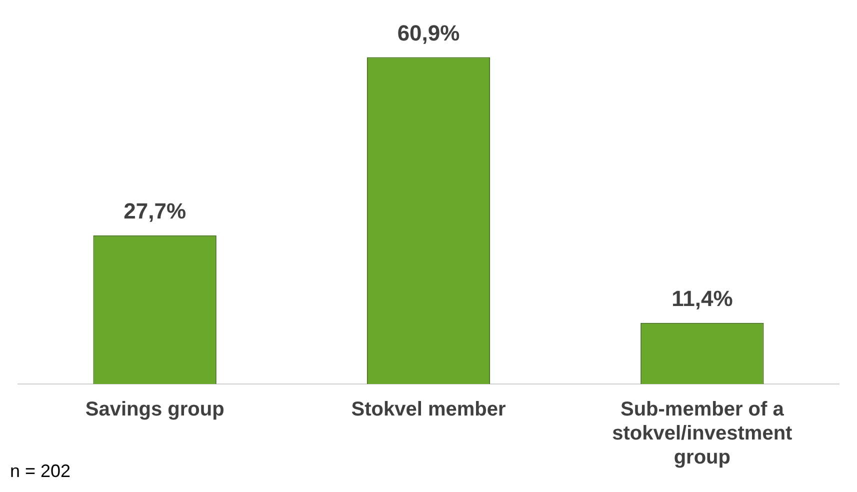  What do you see at coordinates (702, 298) in the screenshot?
I see `data-label: 11,4%` at bounding box center [702, 298].